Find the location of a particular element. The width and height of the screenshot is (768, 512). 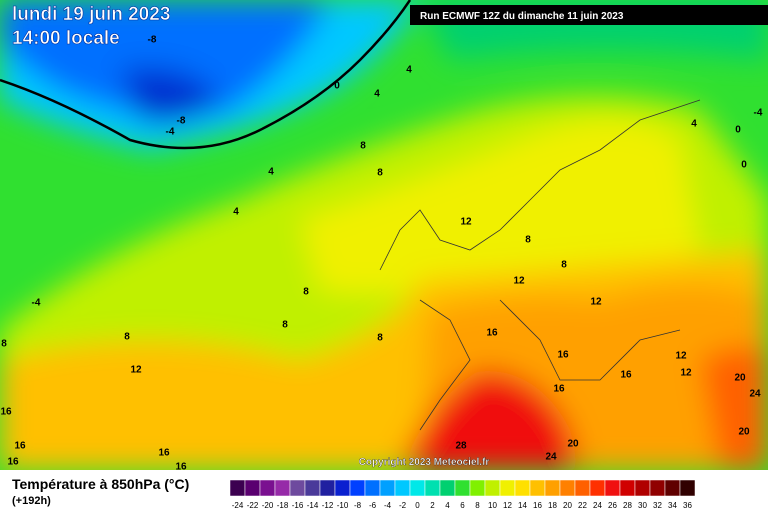

color-tick-label: -18 is located at coordinates (283, 505).